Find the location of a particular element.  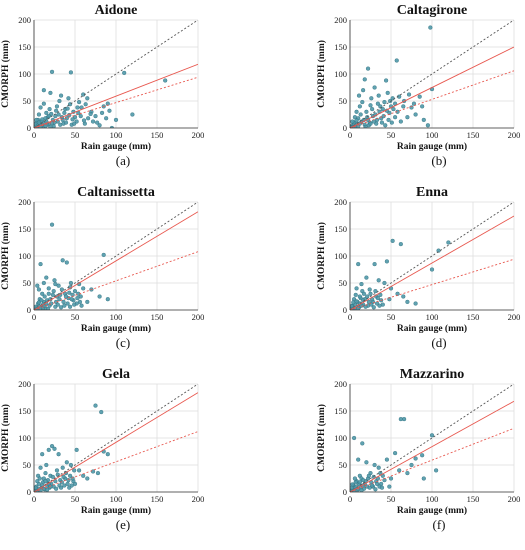

y-tick-label: 0 is located at coordinates (345, 492).